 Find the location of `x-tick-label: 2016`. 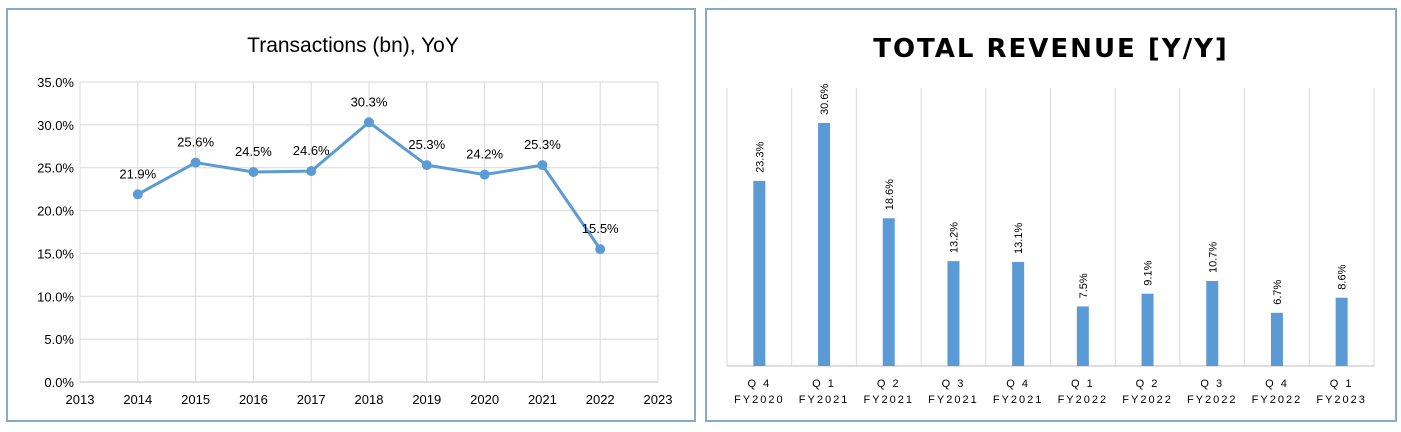

x-tick-label: 2016 is located at coordinates (253, 399).